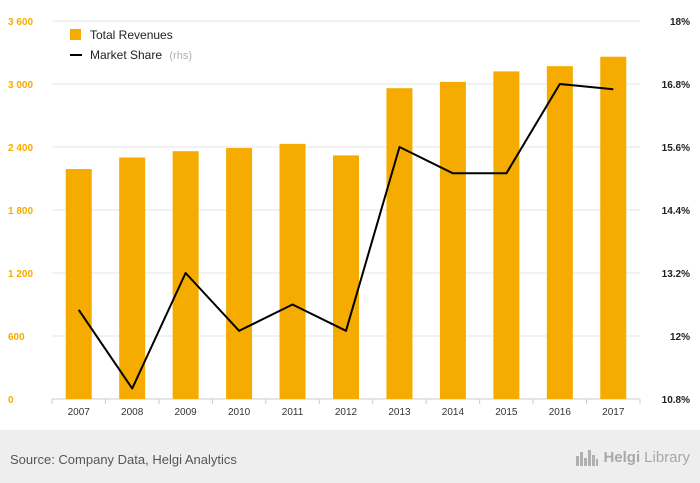  What do you see at coordinates (131, 35) in the screenshot?
I see `legend-label-total-revenues: Total Revenues` at bounding box center [131, 35].